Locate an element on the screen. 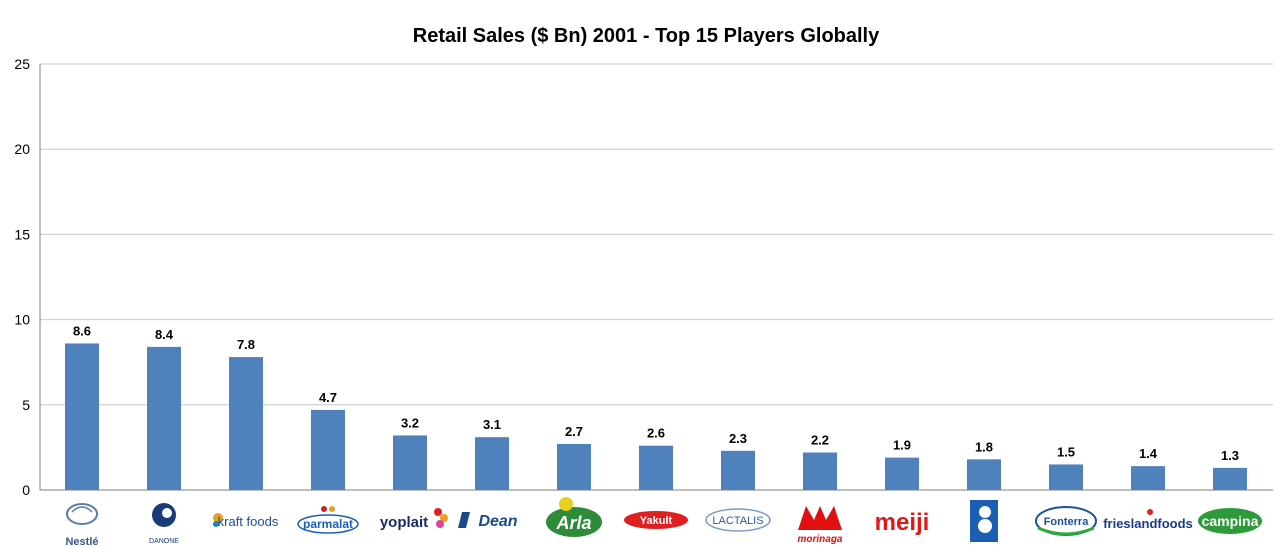 This screenshot has width=1275, height=549. bar-meiji is located at coordinates (902, 473).